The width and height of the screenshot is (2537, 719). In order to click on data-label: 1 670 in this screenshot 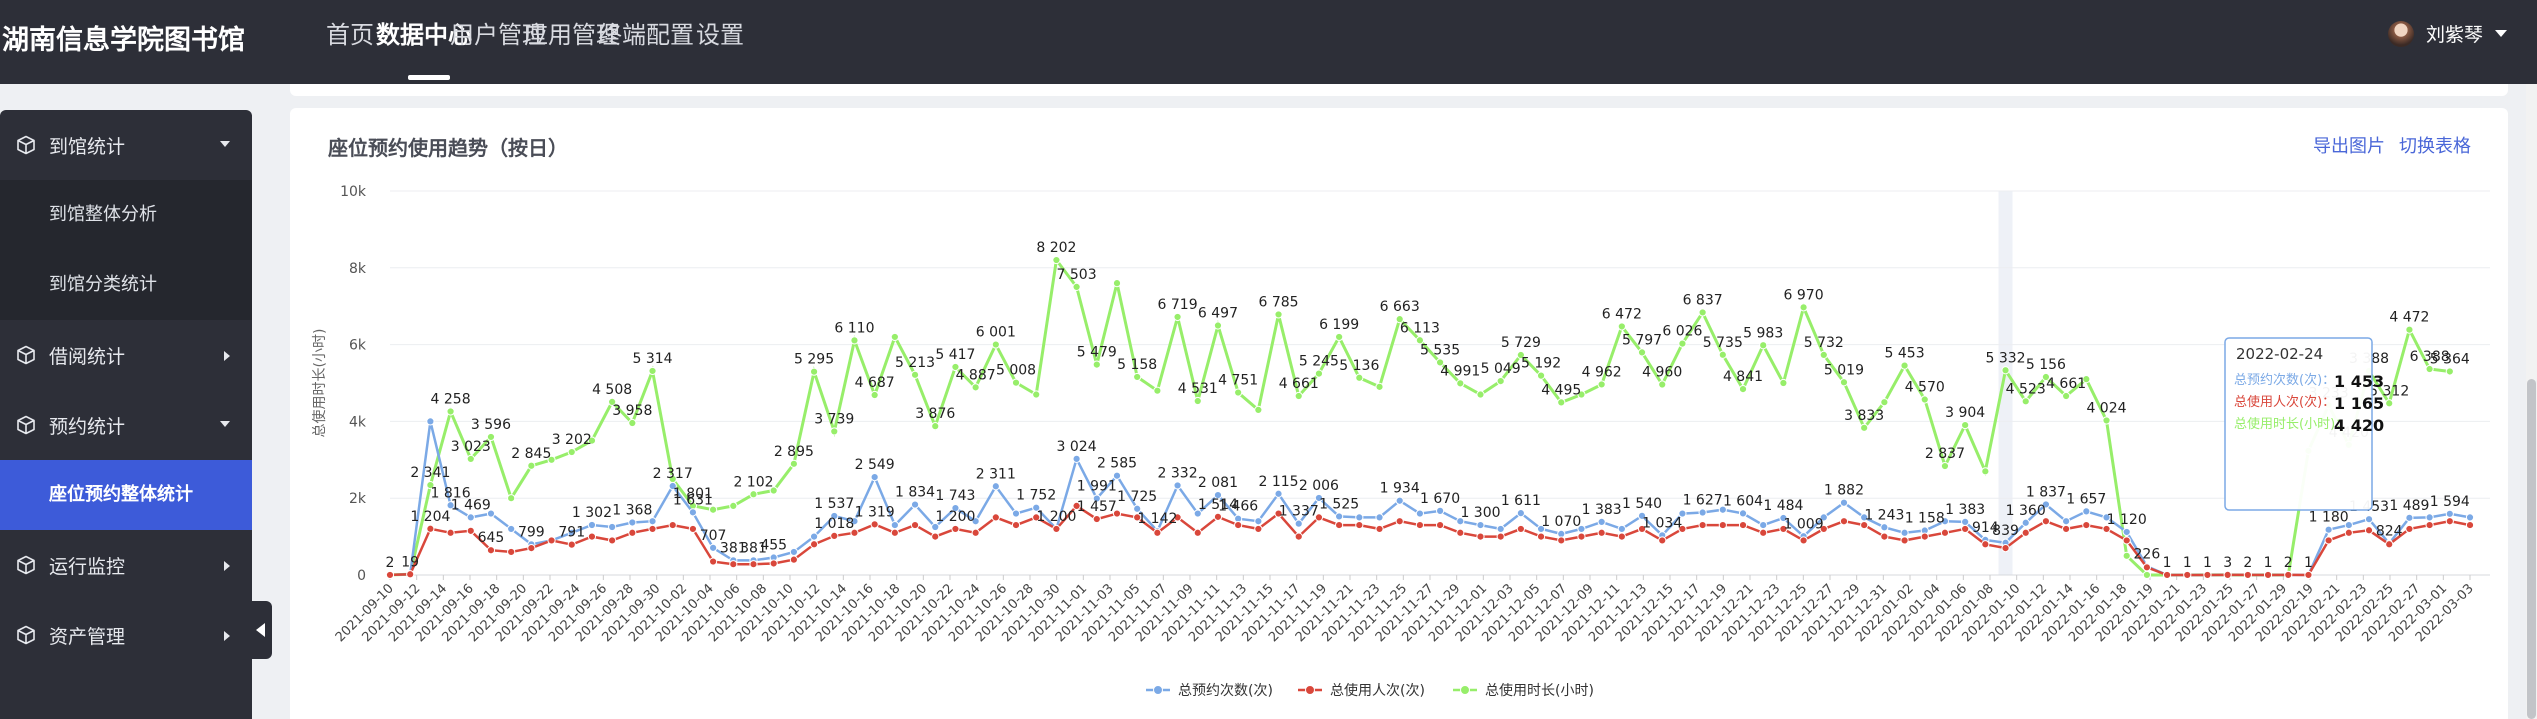, I will do `click(1440, 499)`.